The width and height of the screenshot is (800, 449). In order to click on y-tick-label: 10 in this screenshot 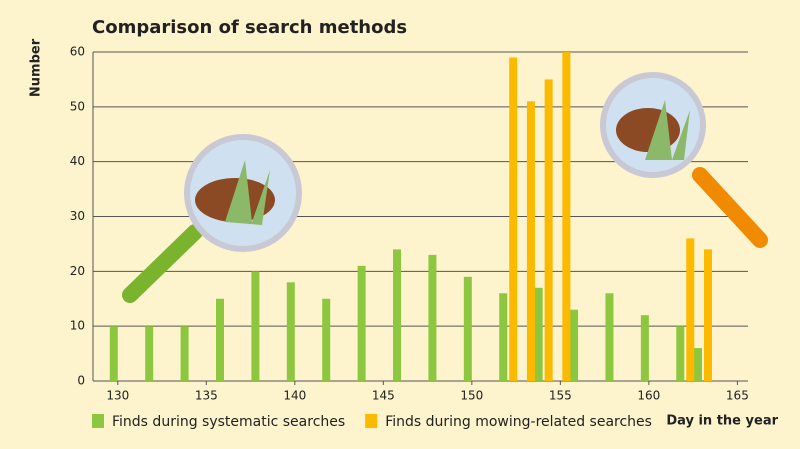, I will do `click(77, 326)`.